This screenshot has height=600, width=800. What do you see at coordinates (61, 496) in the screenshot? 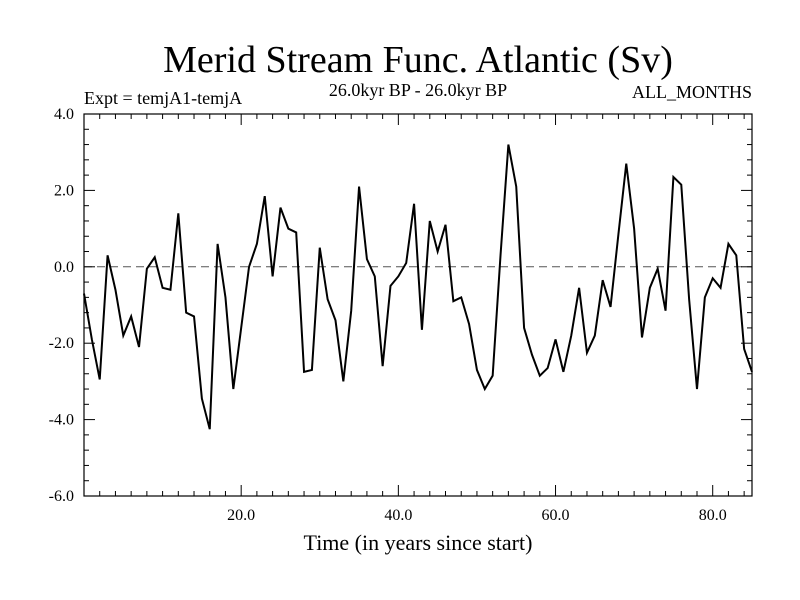
I see `y-tick-label: -6.0` at bounding box center [61, 496].